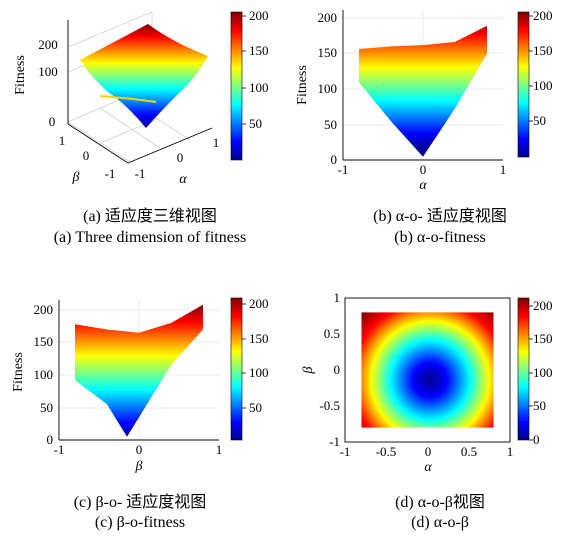  Describe the element at coordinates (531, 373) in the screenshot. I see `panel-d-colorbar-ticks` at that location.